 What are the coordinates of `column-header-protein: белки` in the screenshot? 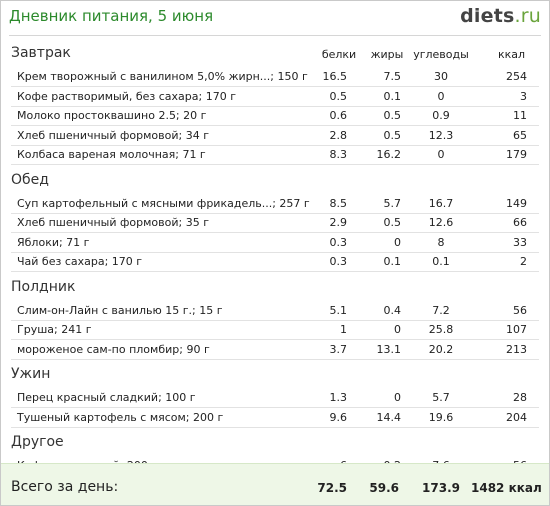 It's located at (339, 54).